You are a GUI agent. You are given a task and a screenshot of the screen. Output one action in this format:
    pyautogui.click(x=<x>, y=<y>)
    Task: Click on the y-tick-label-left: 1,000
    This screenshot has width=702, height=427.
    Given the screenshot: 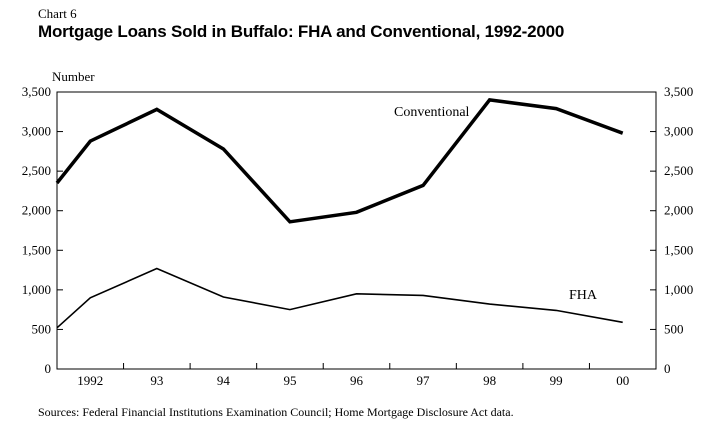 What is the action you would take?
    pyautogui.click(x=36, y=289)
    